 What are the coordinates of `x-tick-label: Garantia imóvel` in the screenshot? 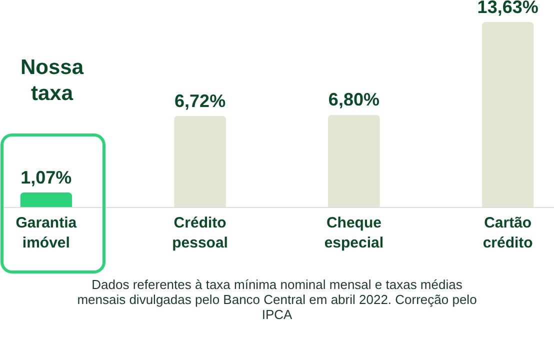 It's located at (47, 233).